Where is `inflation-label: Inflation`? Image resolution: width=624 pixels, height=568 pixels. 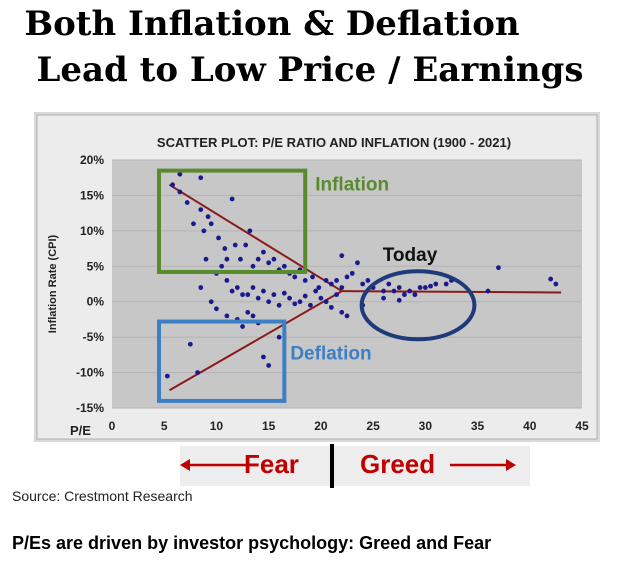 inflation-label: Inflation is located at coordinates (352, 185).